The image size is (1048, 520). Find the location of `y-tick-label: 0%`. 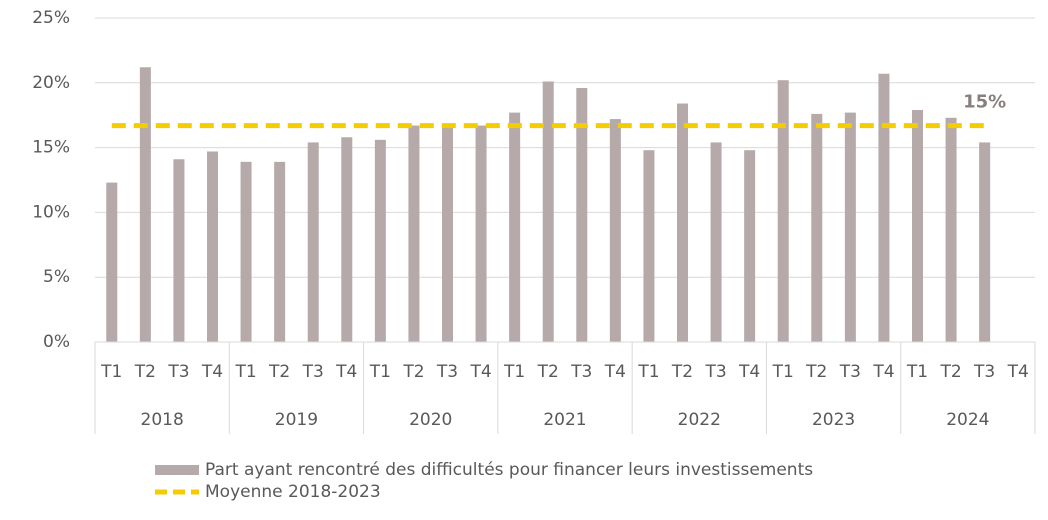

y-tick-label: 0% is located at coordinates (56, 342).